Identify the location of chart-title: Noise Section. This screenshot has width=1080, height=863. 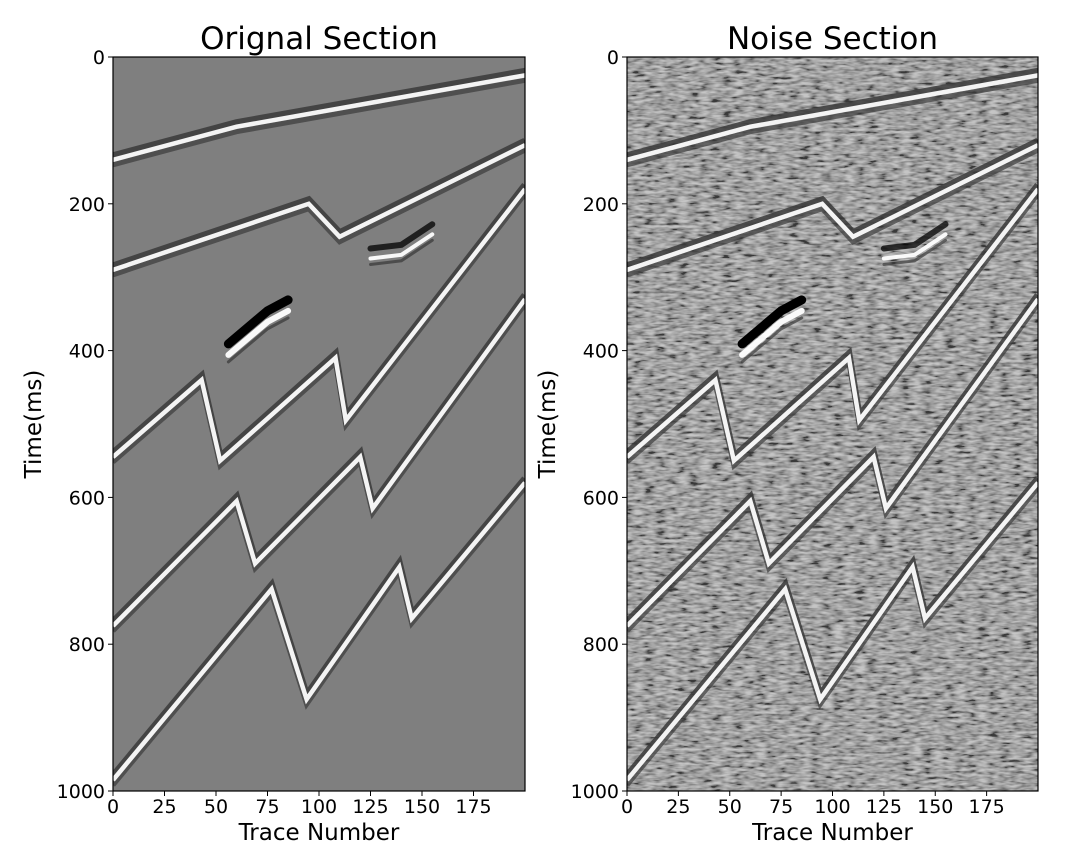
(832, 39).